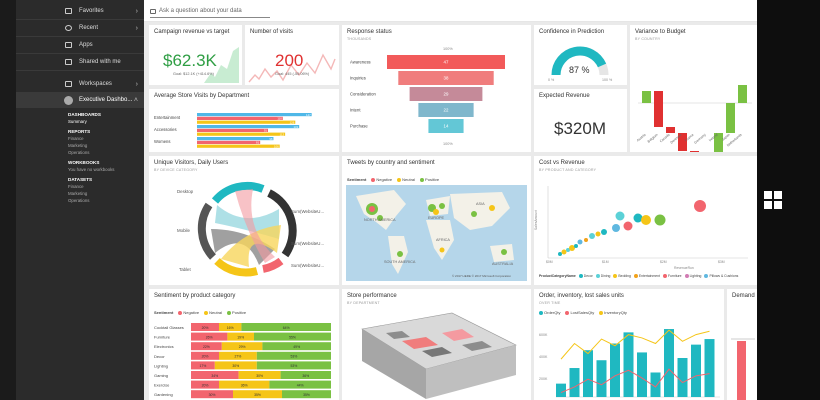 The width and height of the screenshot is (820, 400). I want to click on nav-active-workspace: Executive Dashbo... ˄, so click(80, 100).